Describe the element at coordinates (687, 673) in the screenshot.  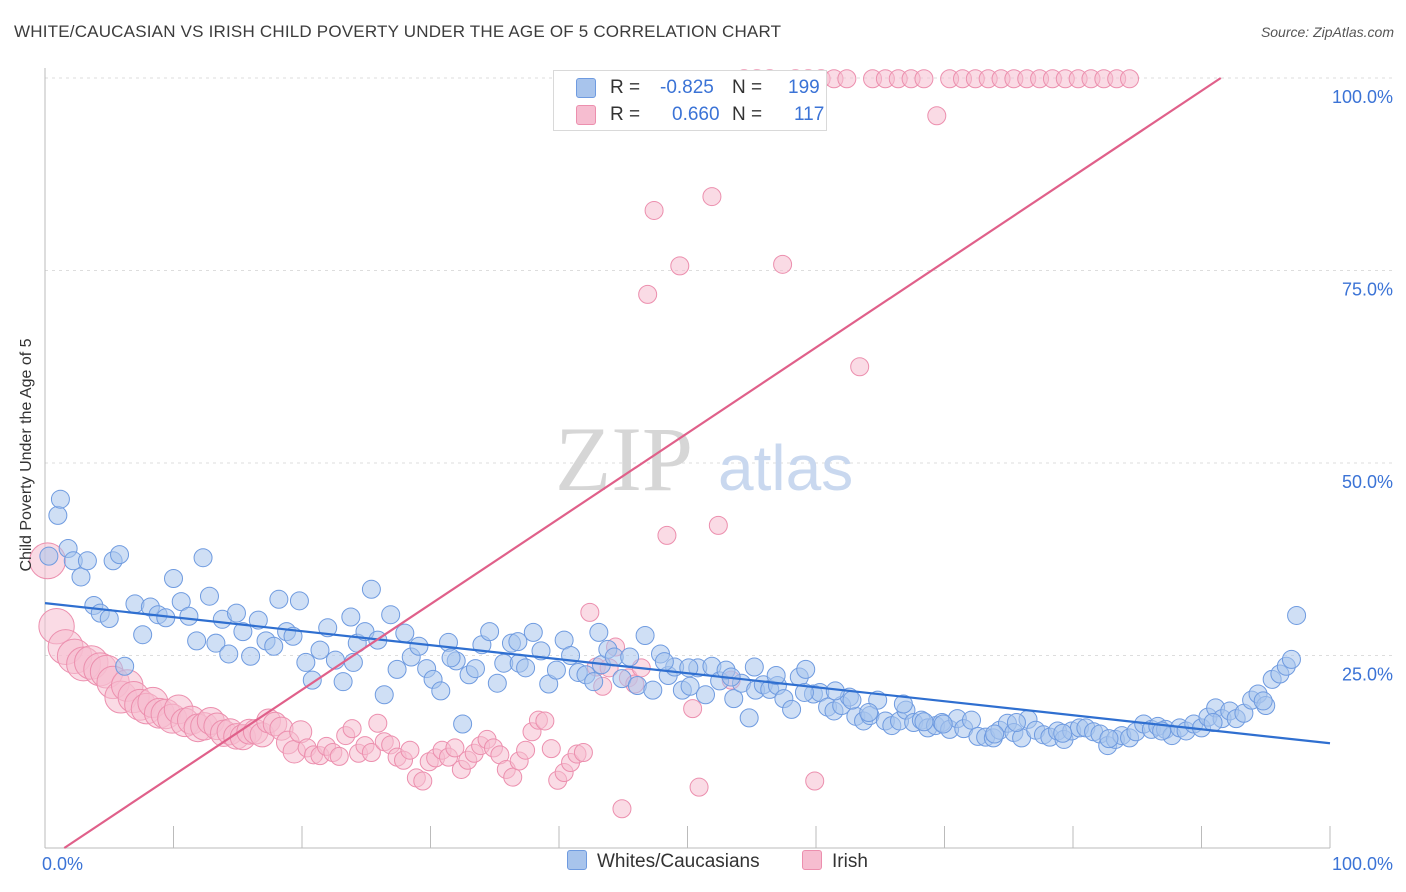
I see `whites-trend-line` at that location.